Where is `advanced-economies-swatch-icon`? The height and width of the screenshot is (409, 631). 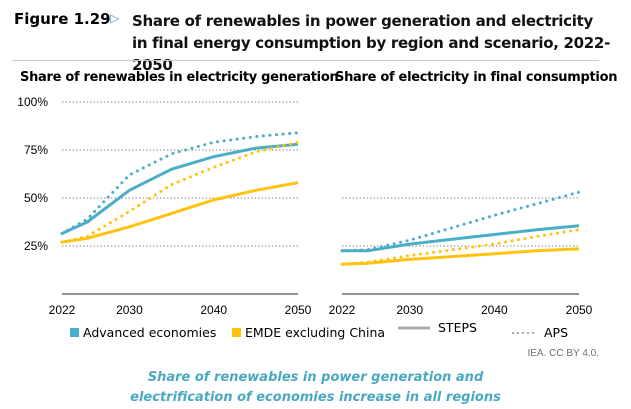 advanced-economies-swatch-icon is located at coordinates (74, 332).